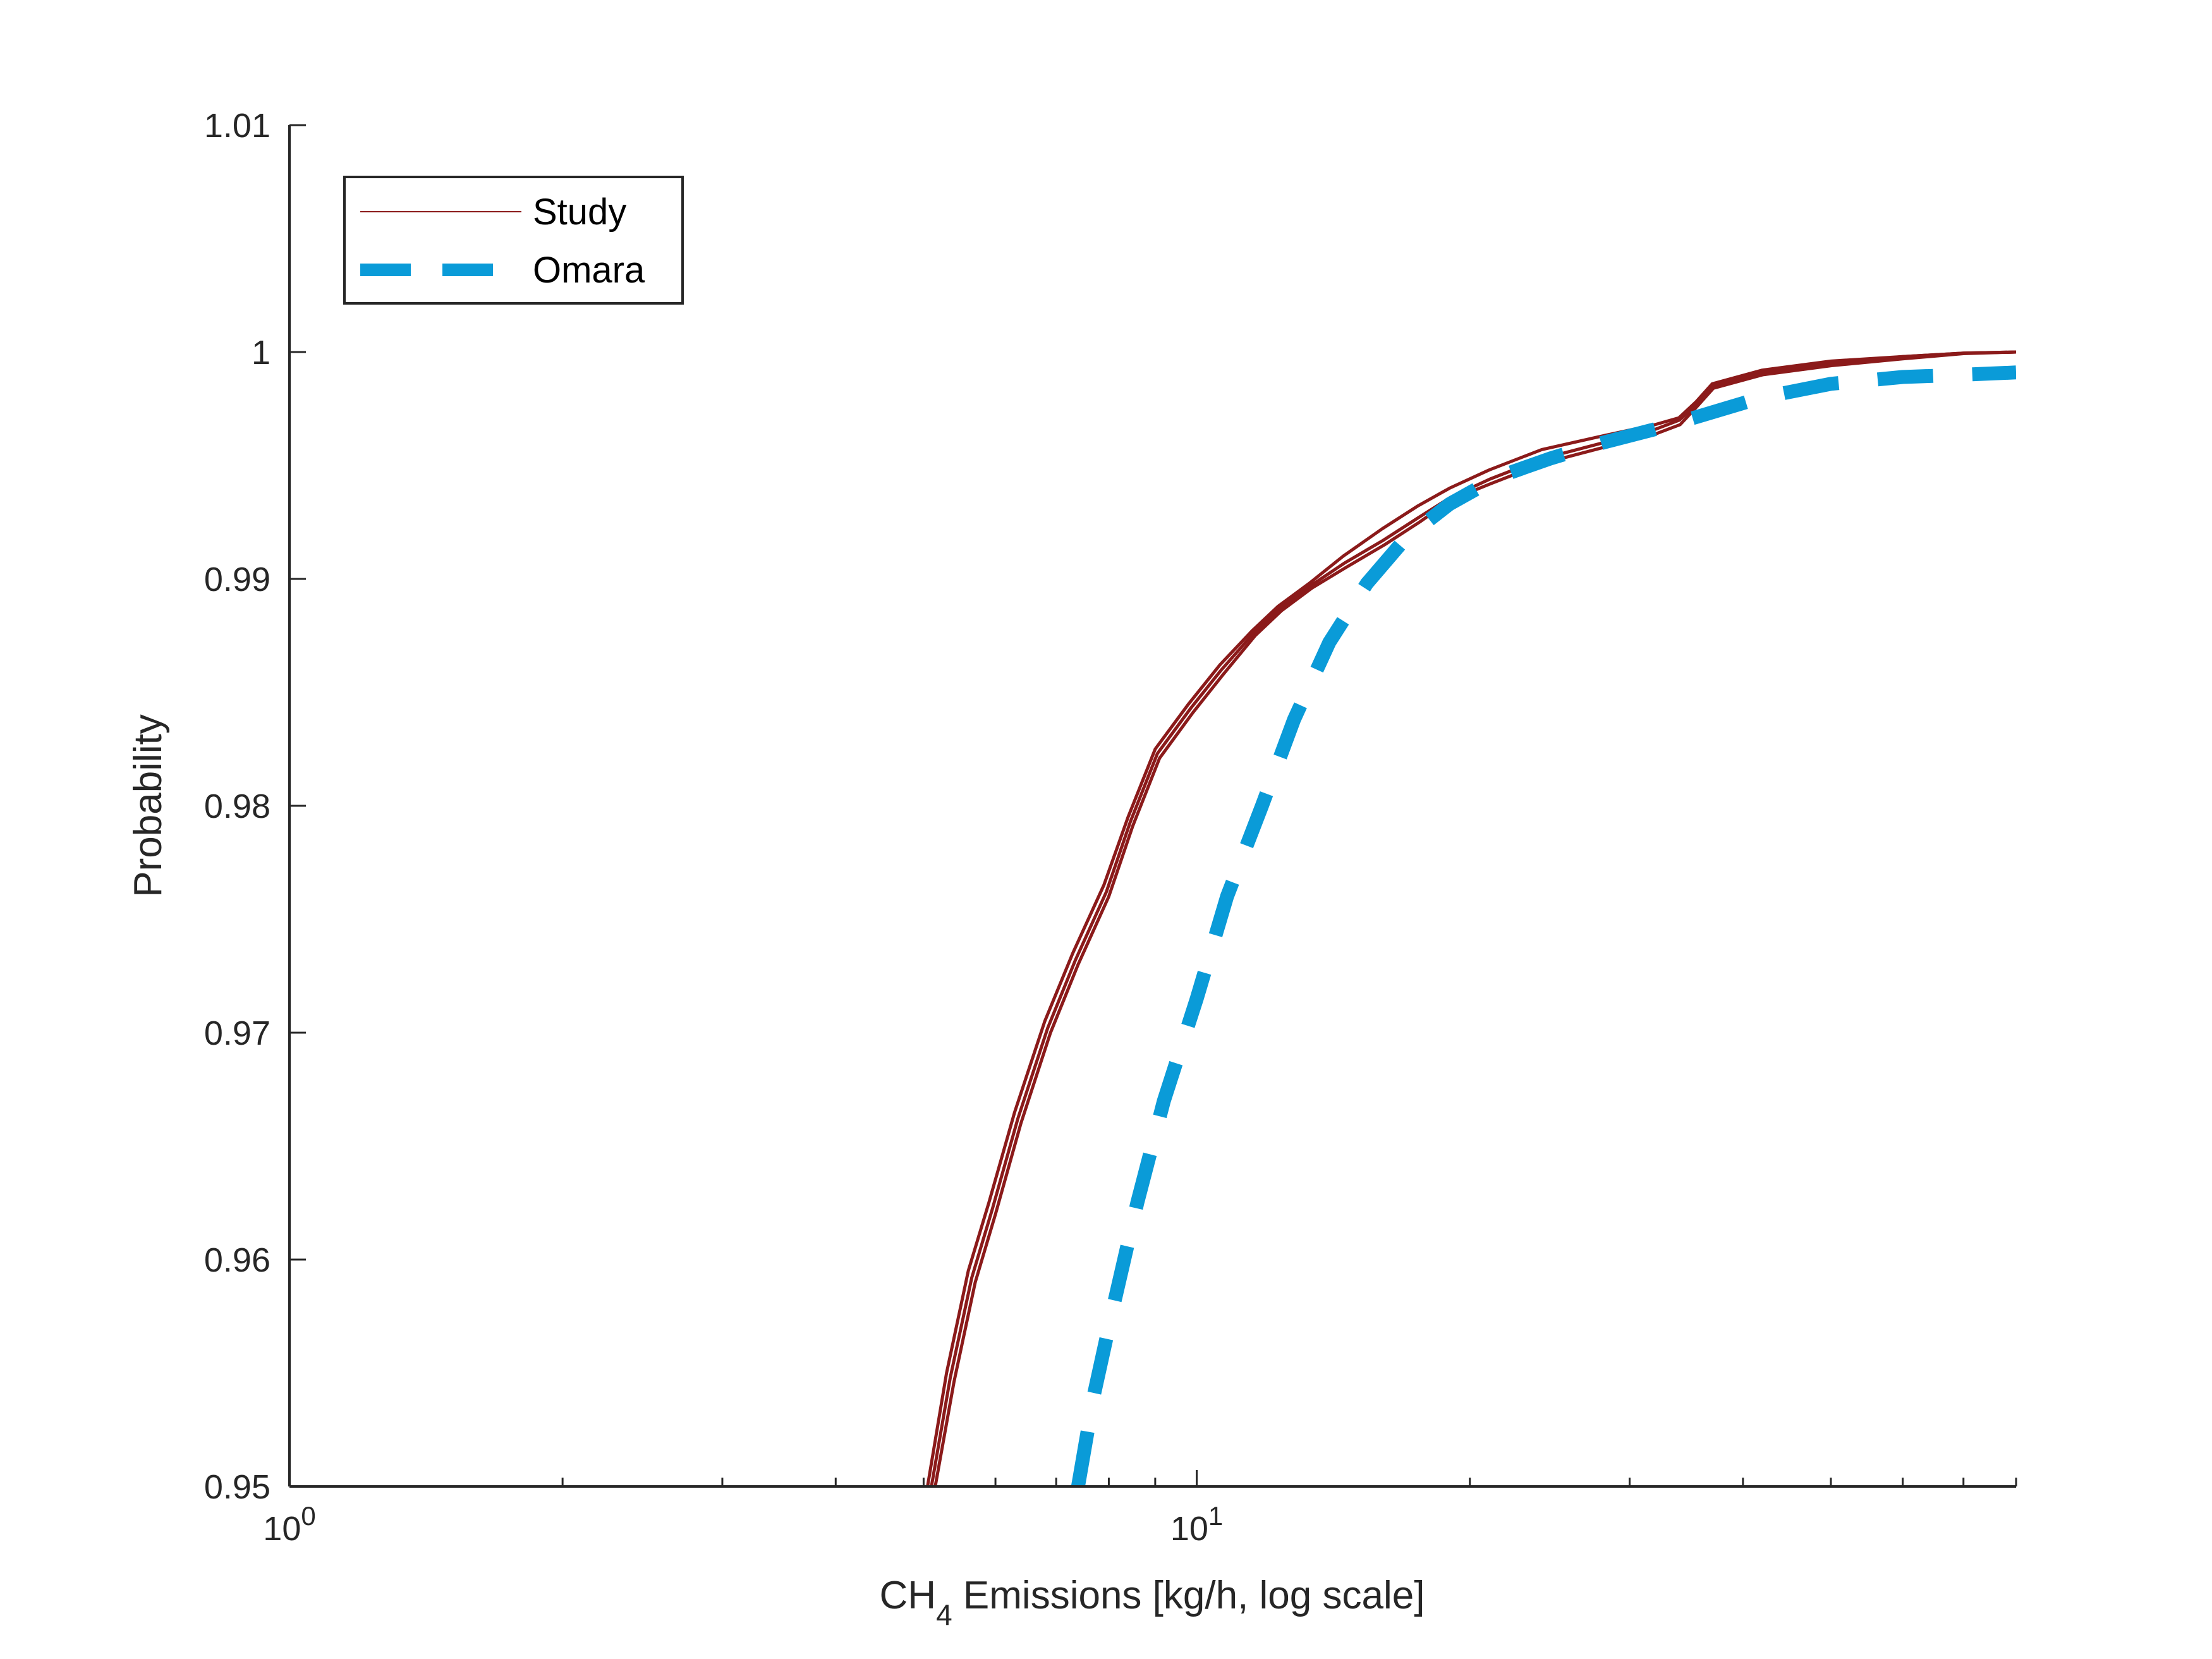 This screenshot has width=2212, height=1659. What do you see at coordinates (589, 270) in the screenshot?
I see `legend-omara-label: Omara` at bounding box center [589, 270].